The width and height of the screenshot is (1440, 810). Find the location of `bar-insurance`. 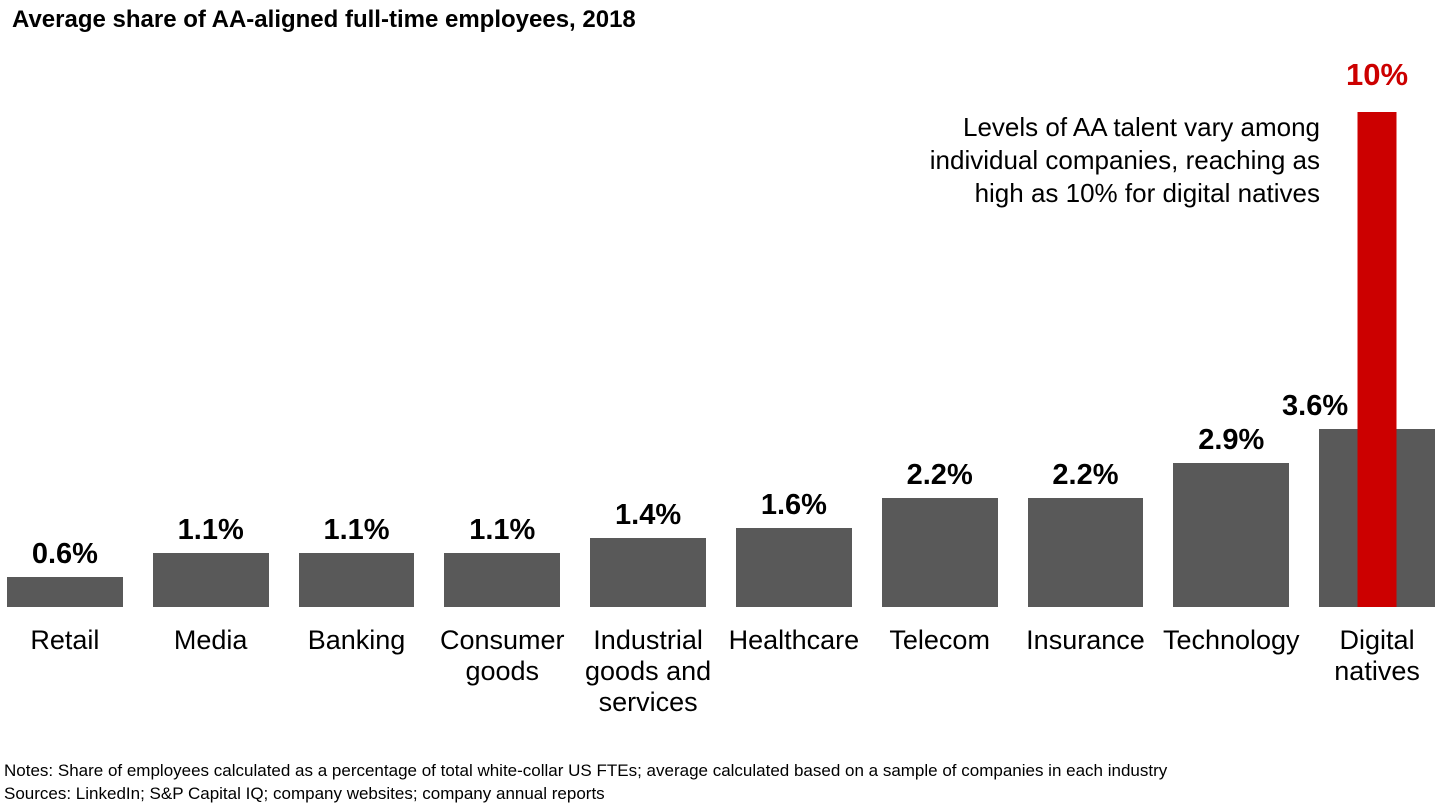

bar-insurance is located at coordinates (1085, 552).